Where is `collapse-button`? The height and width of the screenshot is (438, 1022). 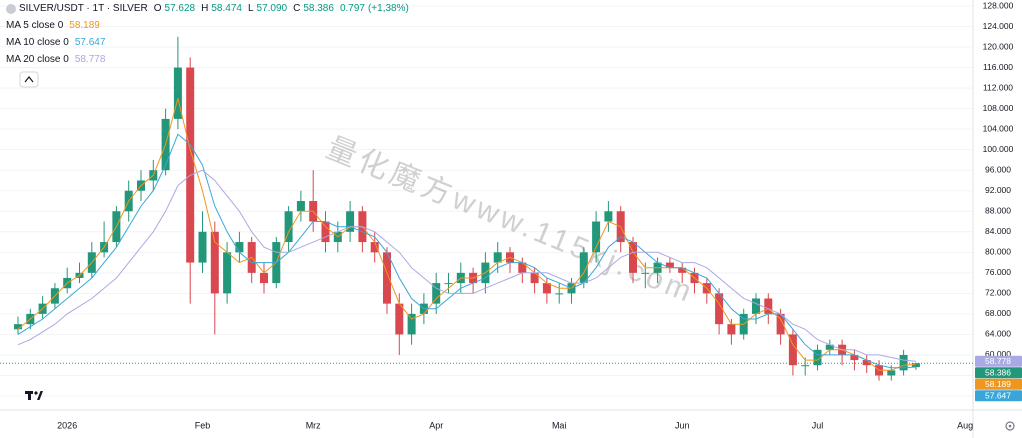 collapse-button is located at coordinates (29, 79).